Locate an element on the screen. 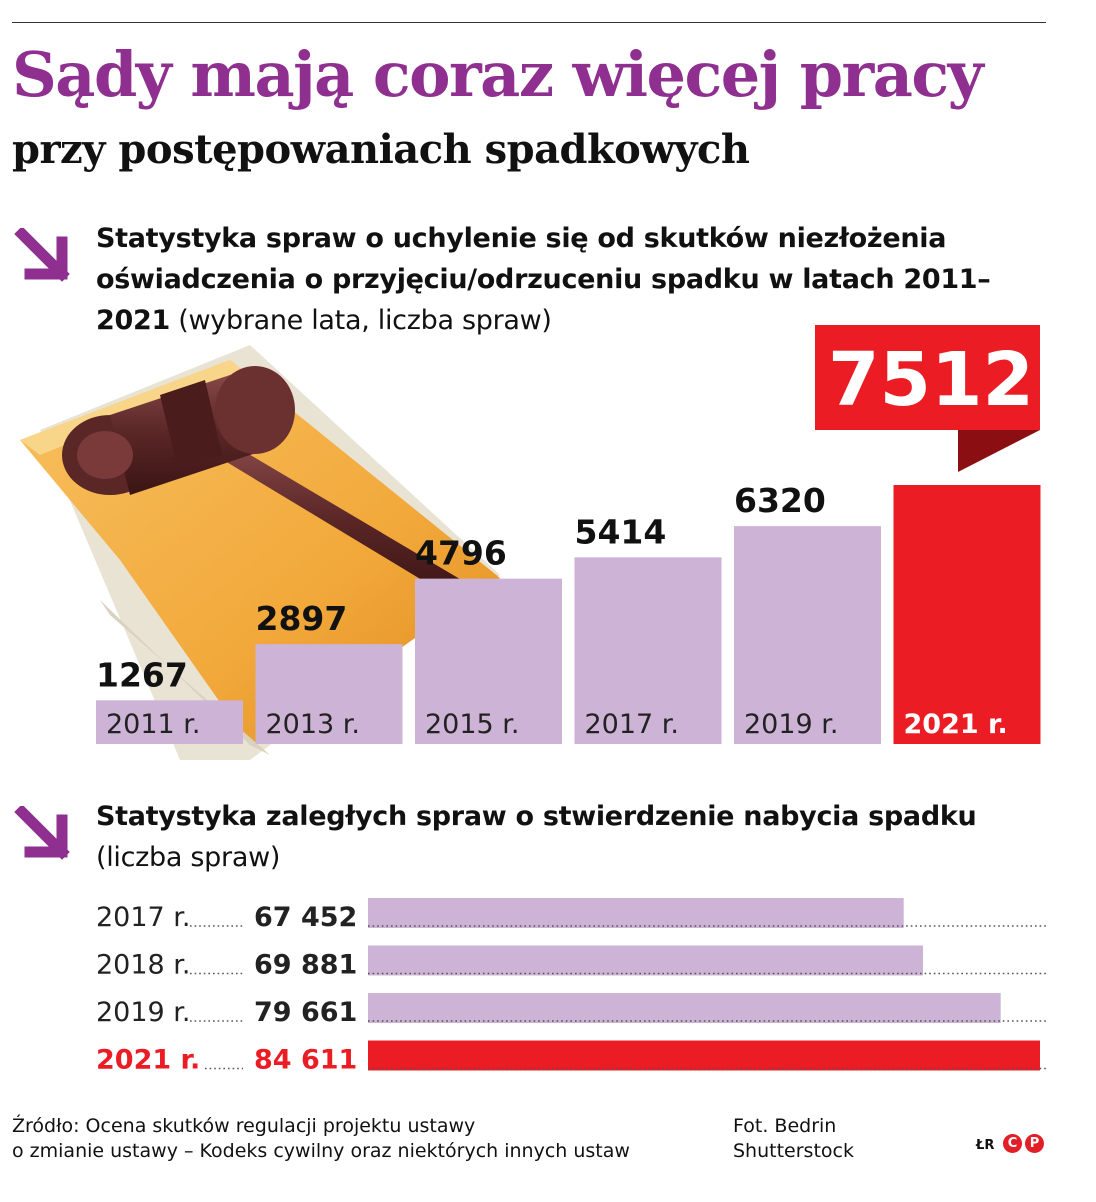  vbar-category-label: 2019 r. is located at coordinates (791, 724).